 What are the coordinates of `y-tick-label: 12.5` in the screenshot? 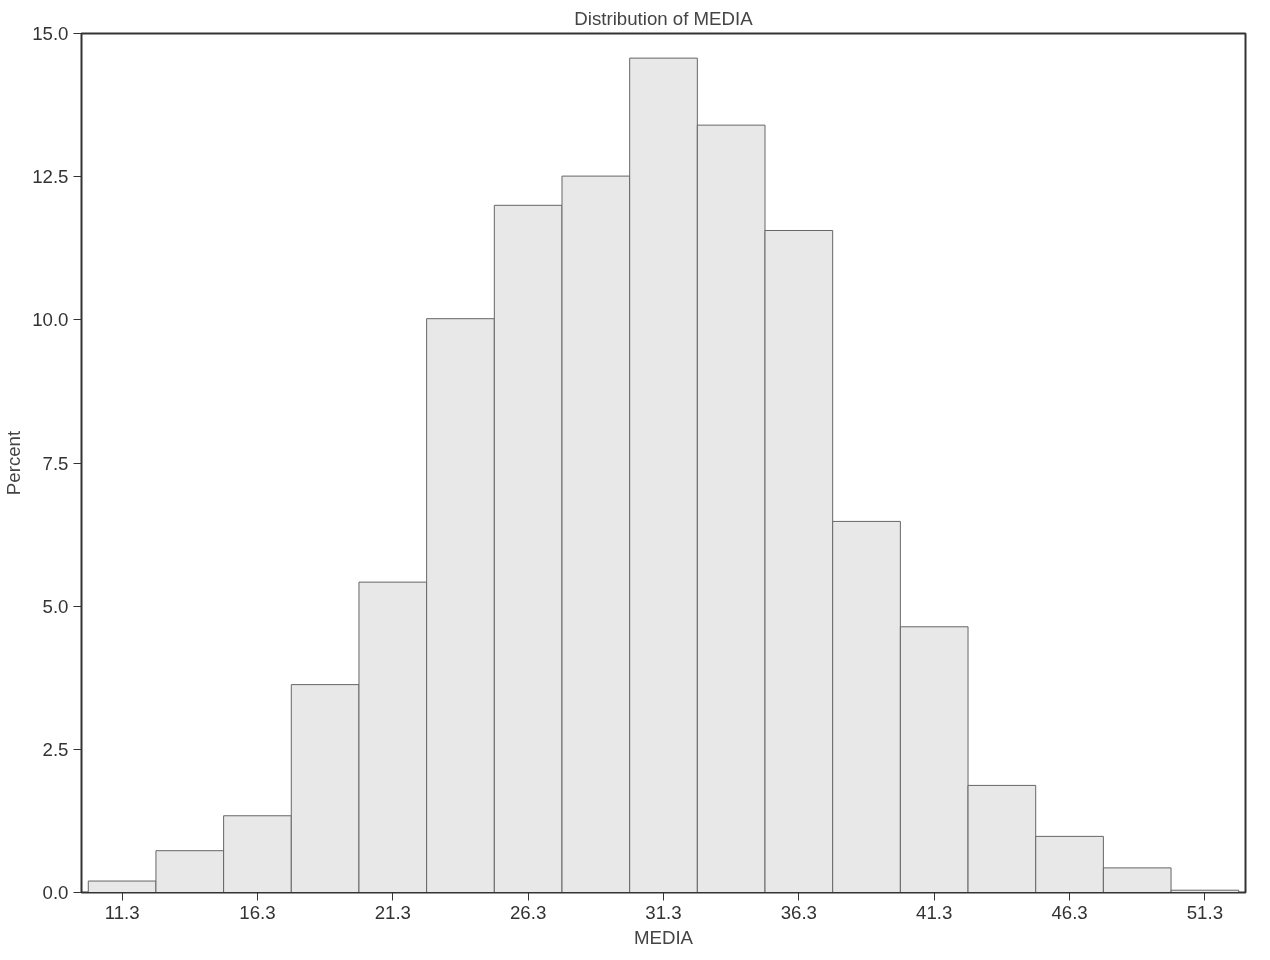 It's located at (50, 177).